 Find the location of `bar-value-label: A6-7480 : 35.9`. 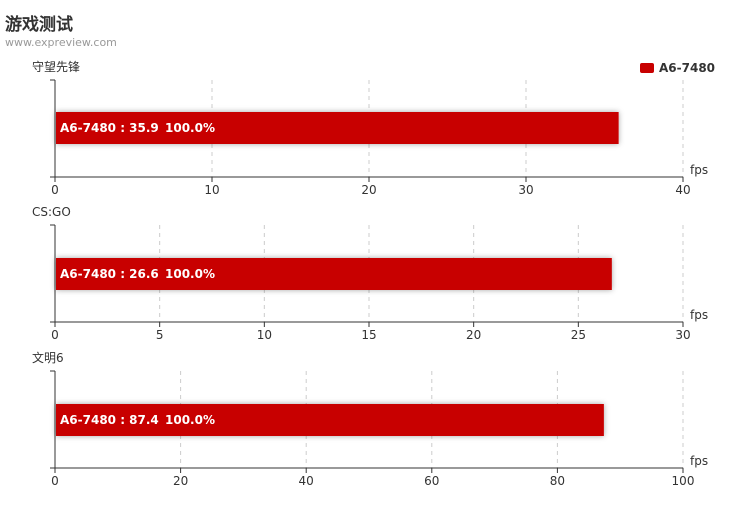

bar-value-label: A6-7480 : 35.9 is located at coordinates (109, 128).